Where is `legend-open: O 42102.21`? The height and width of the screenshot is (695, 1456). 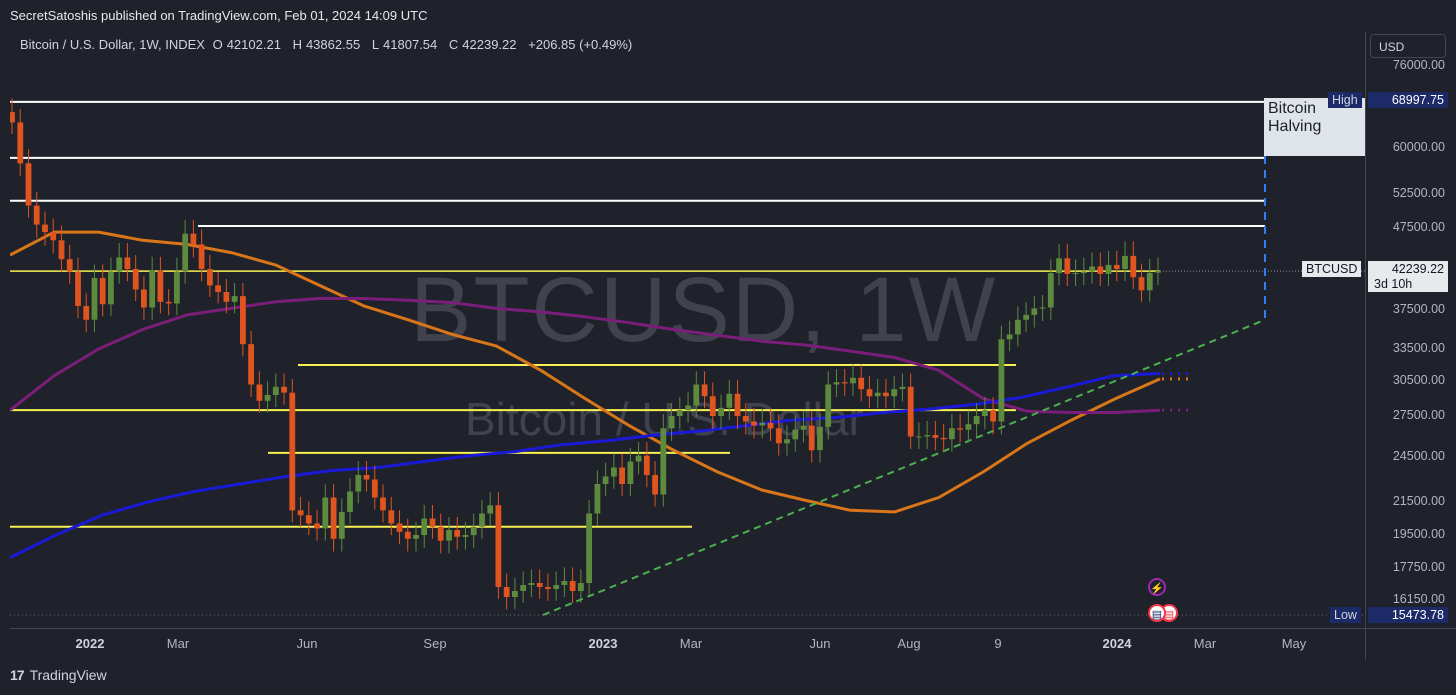
legend-open: O 42102.21 is located at coordinates (249, 44).